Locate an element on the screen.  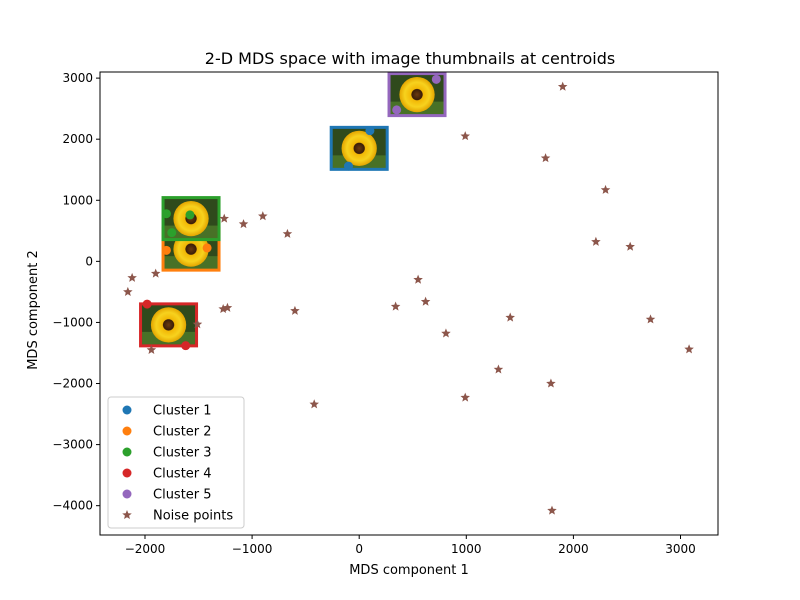
legend-label: Cluster 5 is located at coordinates (182, 495).